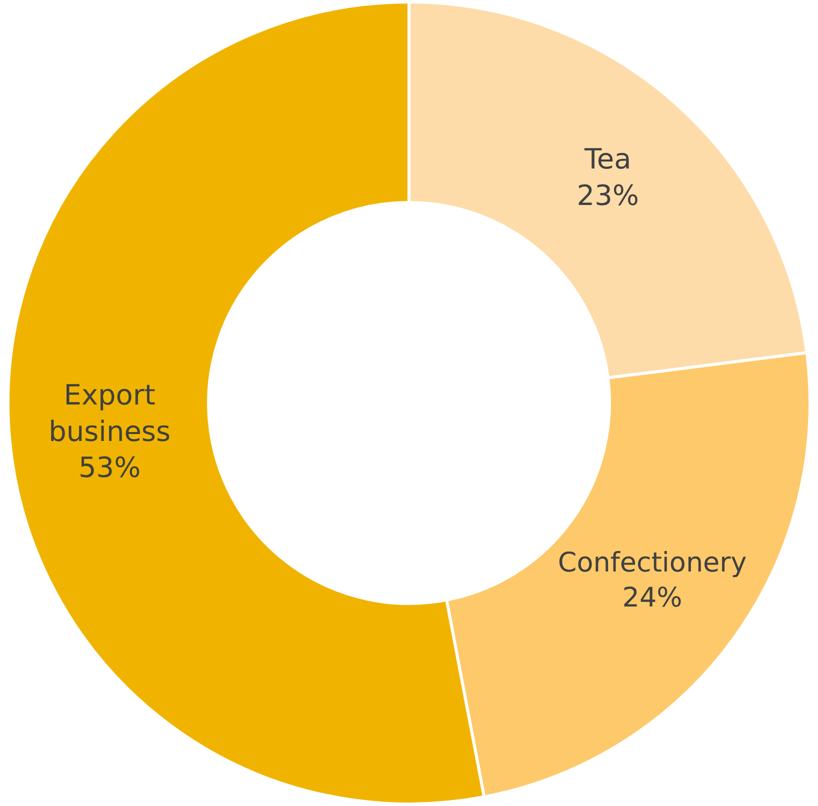 The image size is (818, 806). What do you see at coordinates (608, 195) in the screenshot?
I see `data-label: 23%` at bounding box center [608, 195].